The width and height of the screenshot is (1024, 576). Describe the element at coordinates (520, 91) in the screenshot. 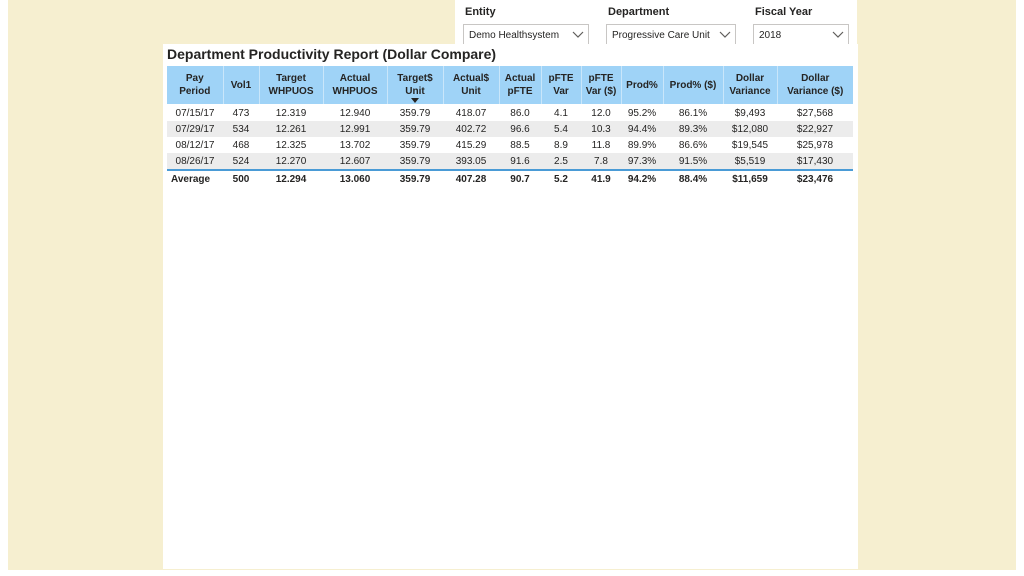

I see `column-header-line2: pFTE` at that location.